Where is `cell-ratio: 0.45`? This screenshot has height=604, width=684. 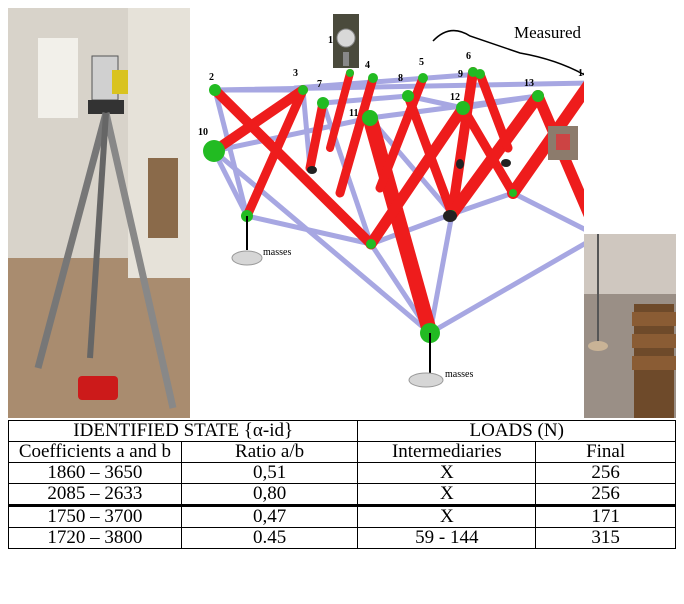 cell-ratio: 0.45 is located at coordinates (269, 538).